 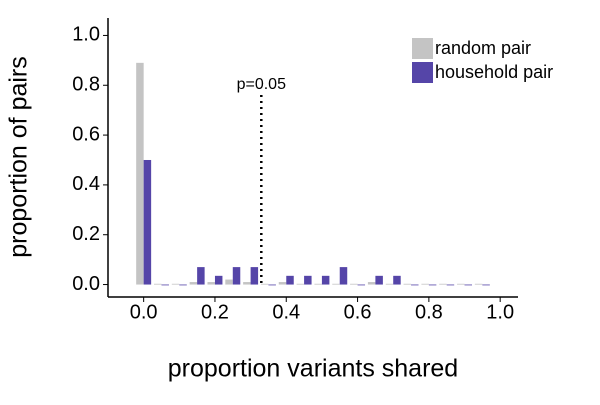 I want to click on x-tick-label: 0.4, so click(x=286, y=312).